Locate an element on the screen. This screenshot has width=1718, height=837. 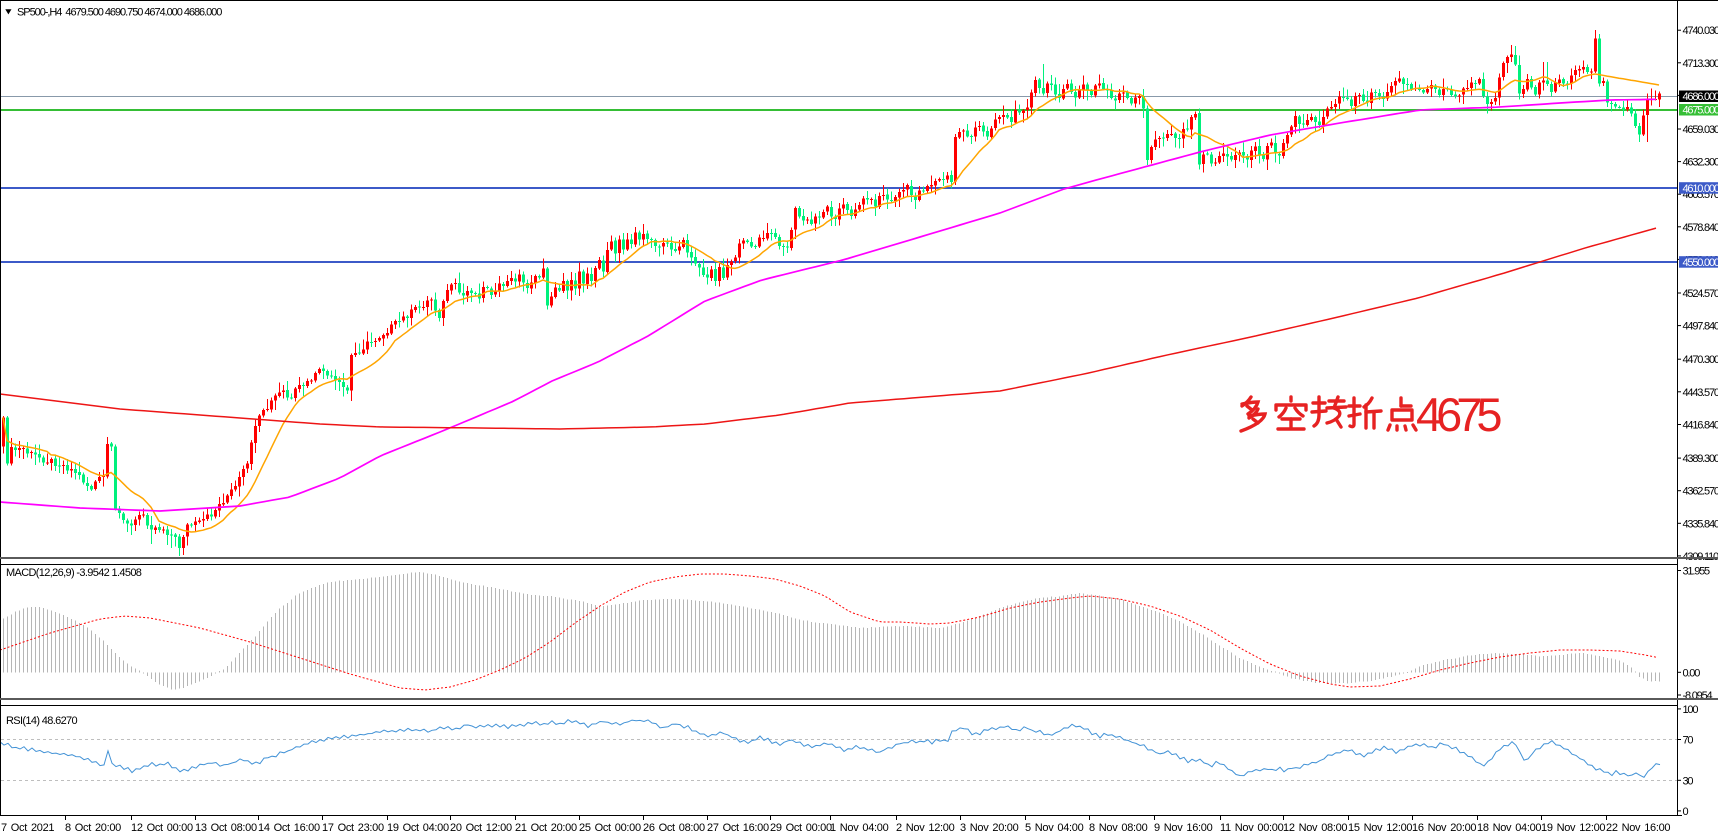
svg-text: 18 Nov 04:00 is located at coordinates (1509, 828).